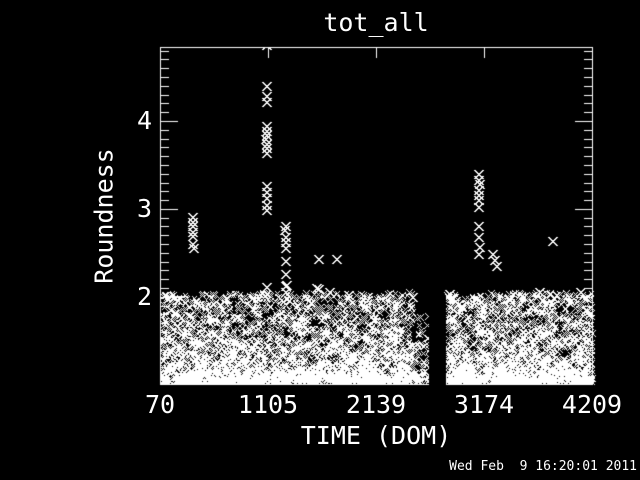 The height and width of the screenshot is (480, 640). Describe the element at coordinates (484, 404) in the screenshot. I see `x-axis-tick-label: 3174` at that location.